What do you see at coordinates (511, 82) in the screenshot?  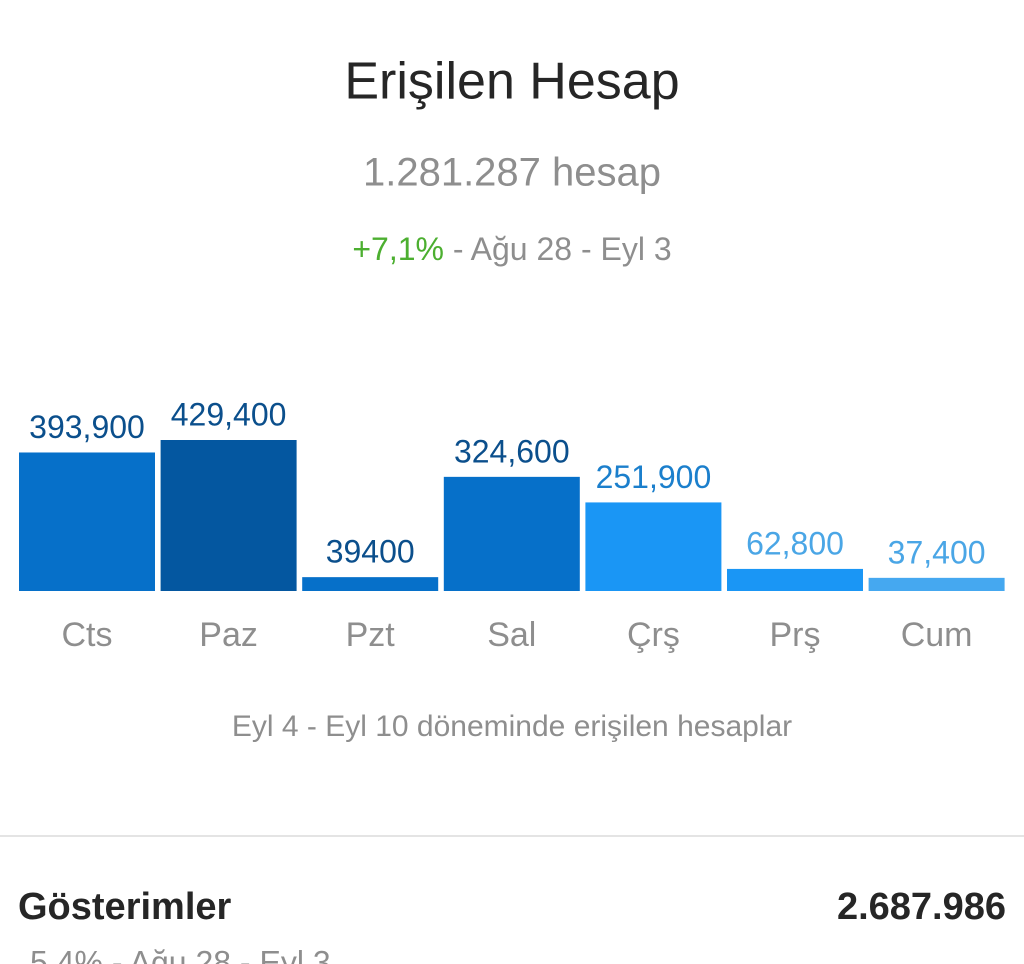 I see `title: Erişilen Hesap` at bounding box center [511, 82].